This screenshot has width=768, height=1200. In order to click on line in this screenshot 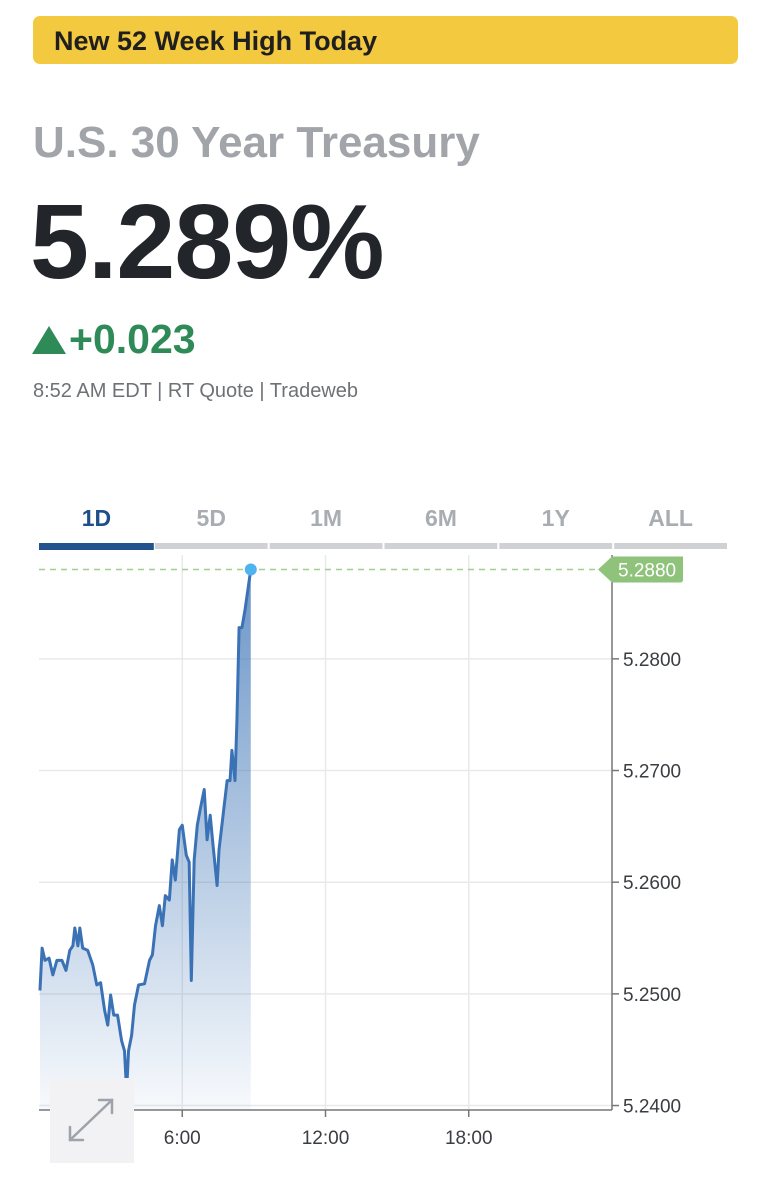, I will do `click(145, 831)`.